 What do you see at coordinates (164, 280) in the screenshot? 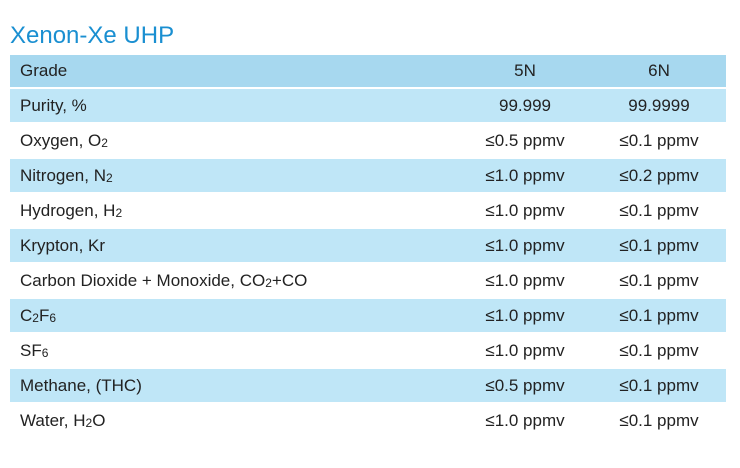
I see `row-component-name: Carbon Dioxide + Monoxide, CO2+CO` at bounding box center [164, 280].